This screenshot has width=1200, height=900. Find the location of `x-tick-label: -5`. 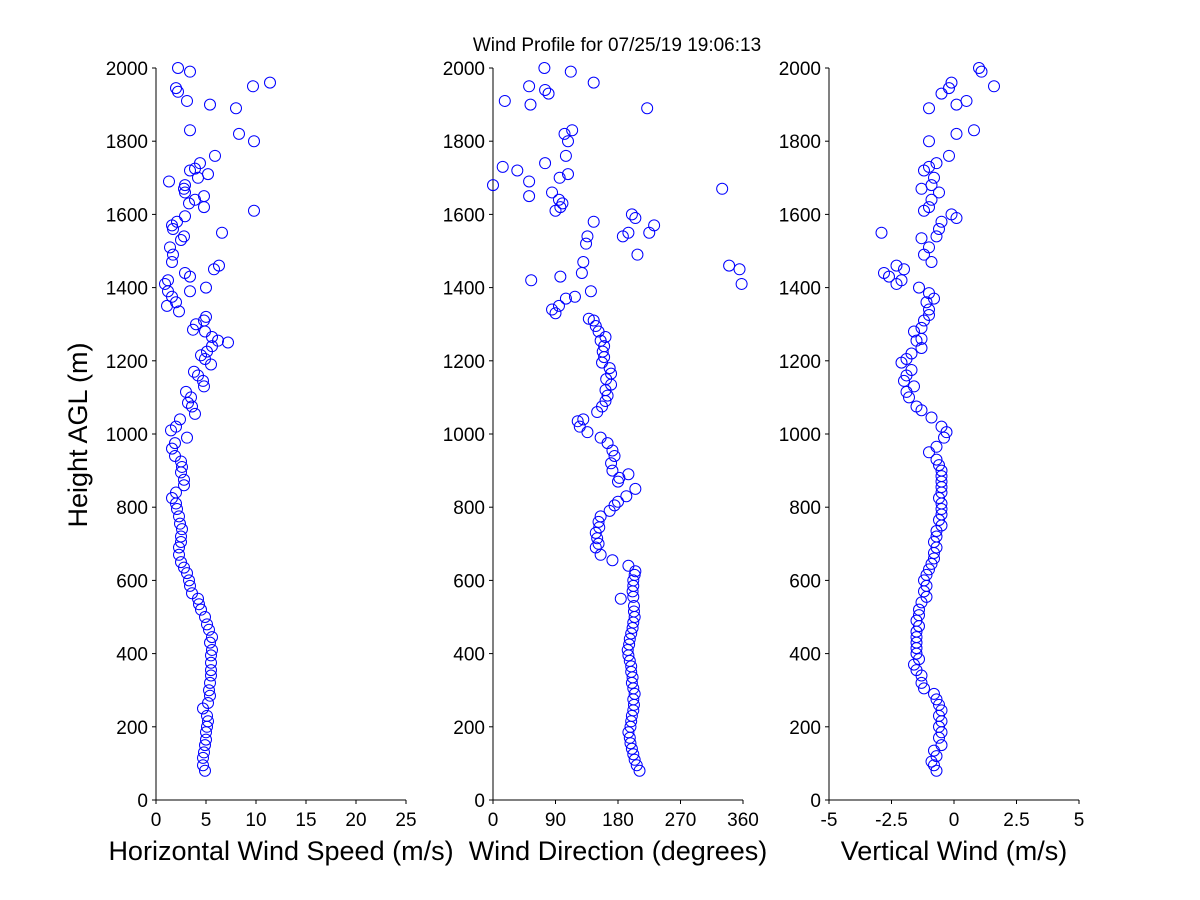

x-tick-label: -5 is located at coordinates (829, 820).